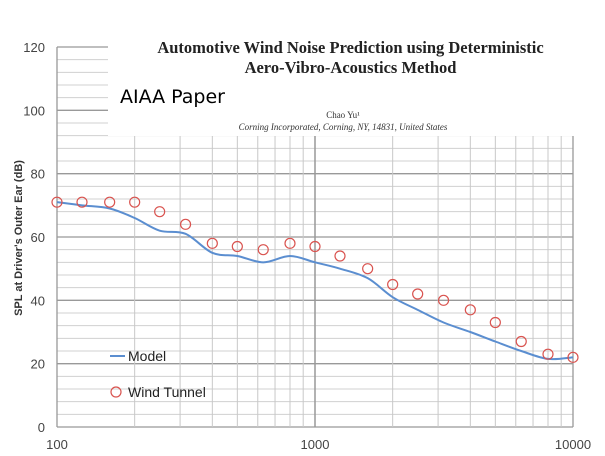  What do you see at coordinates (41, 427) in the screenshot?
I see `y-tick-label: 0` at bounding box center [41, 427].